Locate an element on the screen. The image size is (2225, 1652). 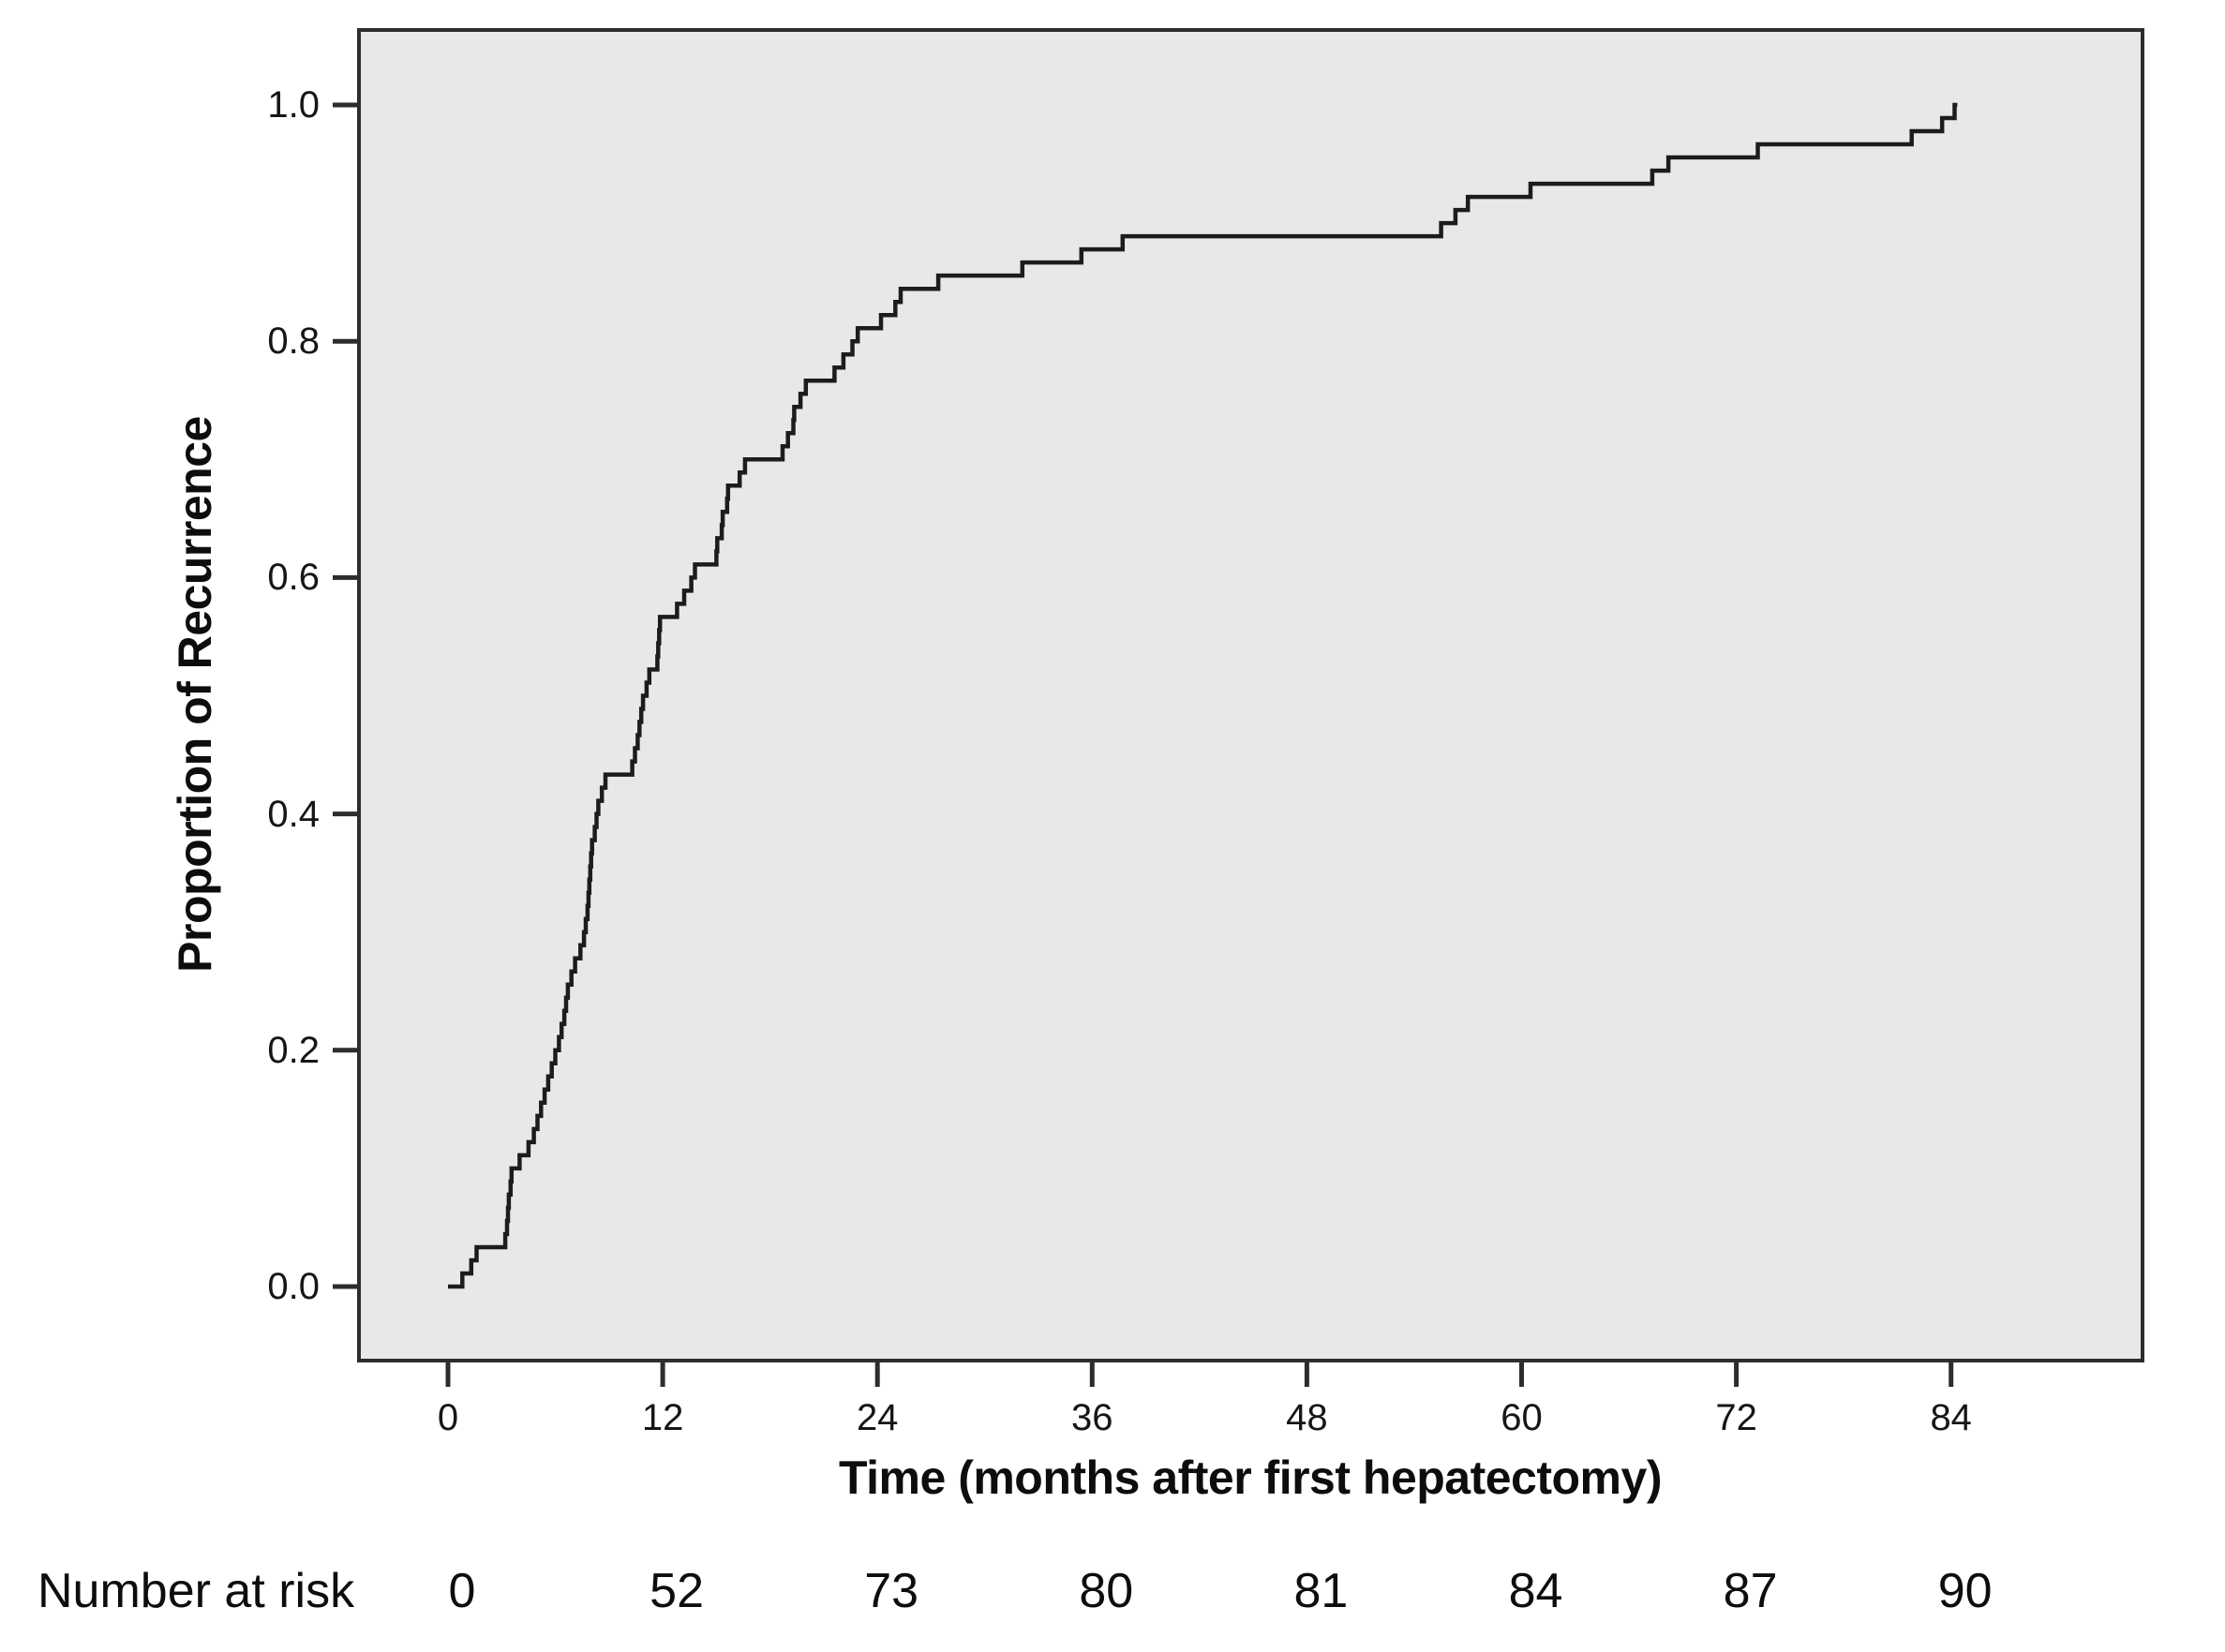
y-tick-label-0.2: 0.2 is located at coordinates (293, 1050).